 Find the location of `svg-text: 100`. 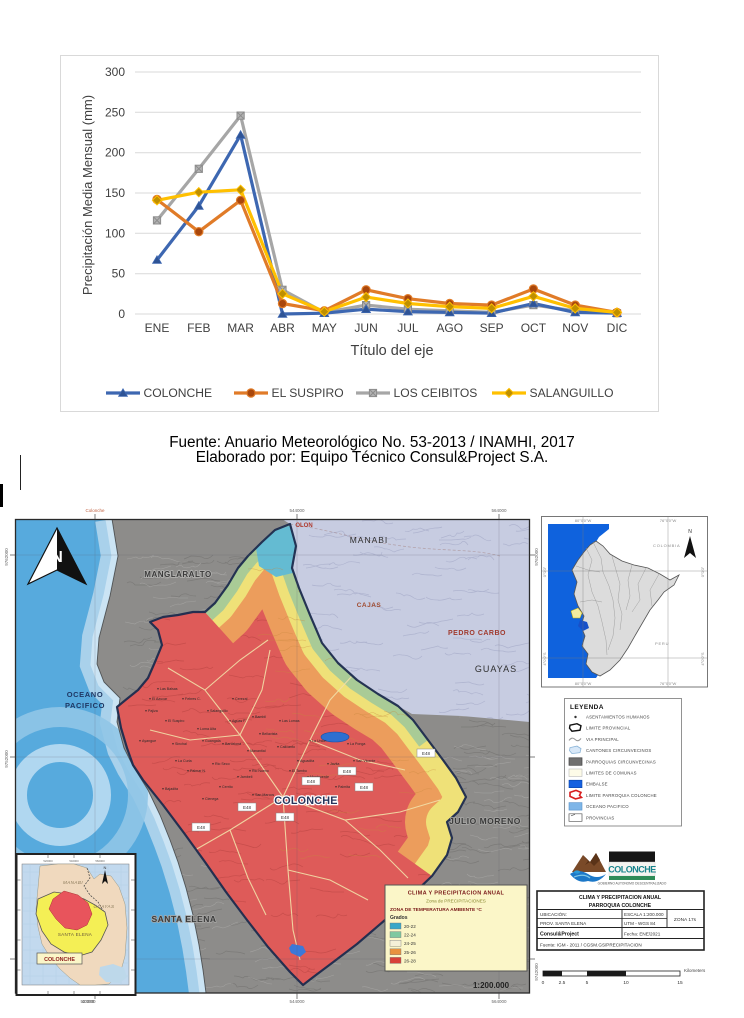

svg-text: 100 is located at coordinates (115, 233).